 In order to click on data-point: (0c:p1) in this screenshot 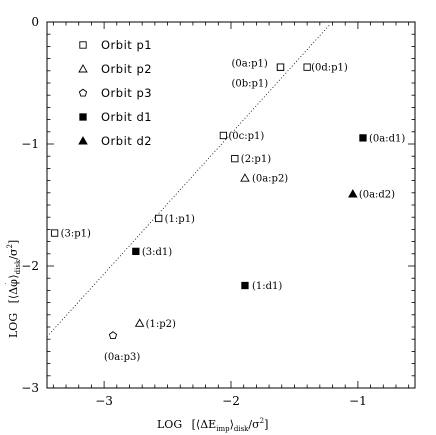, I will do `click(241, 136)`.